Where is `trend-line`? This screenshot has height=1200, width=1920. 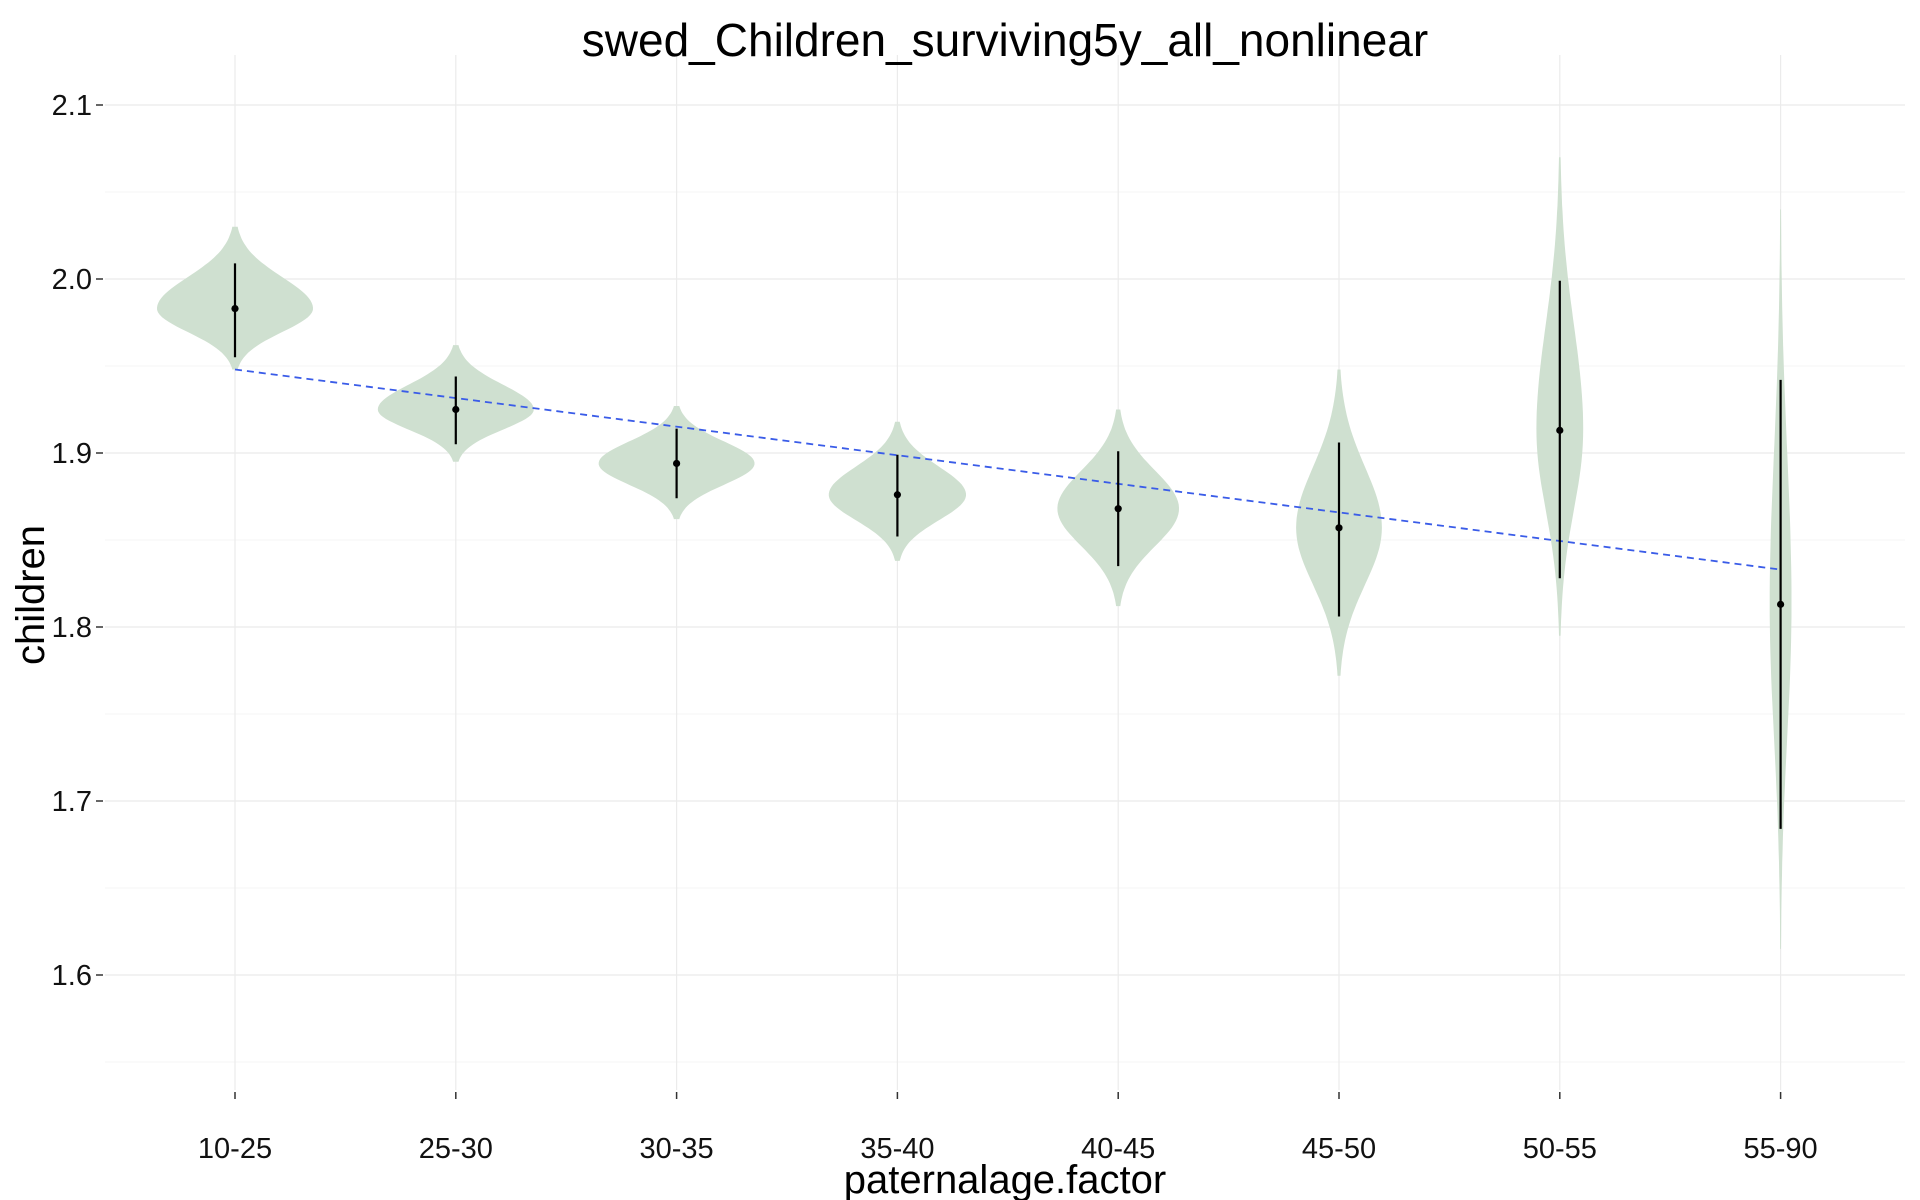 trend-line is located at coordinates (1007, 469).